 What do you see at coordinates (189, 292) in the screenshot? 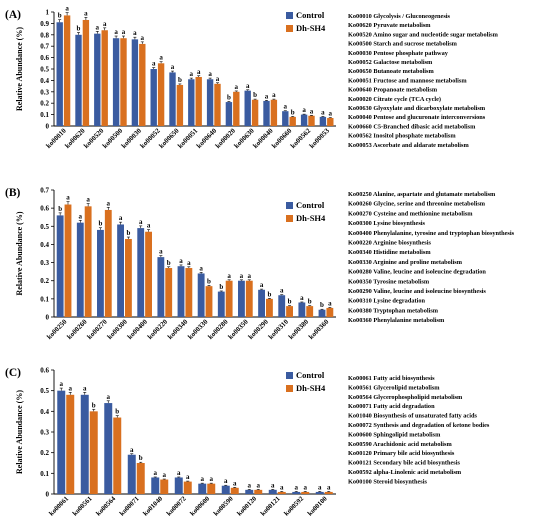
I see `bar-dhsh4-ko00340` at bounding box center [189, 292].